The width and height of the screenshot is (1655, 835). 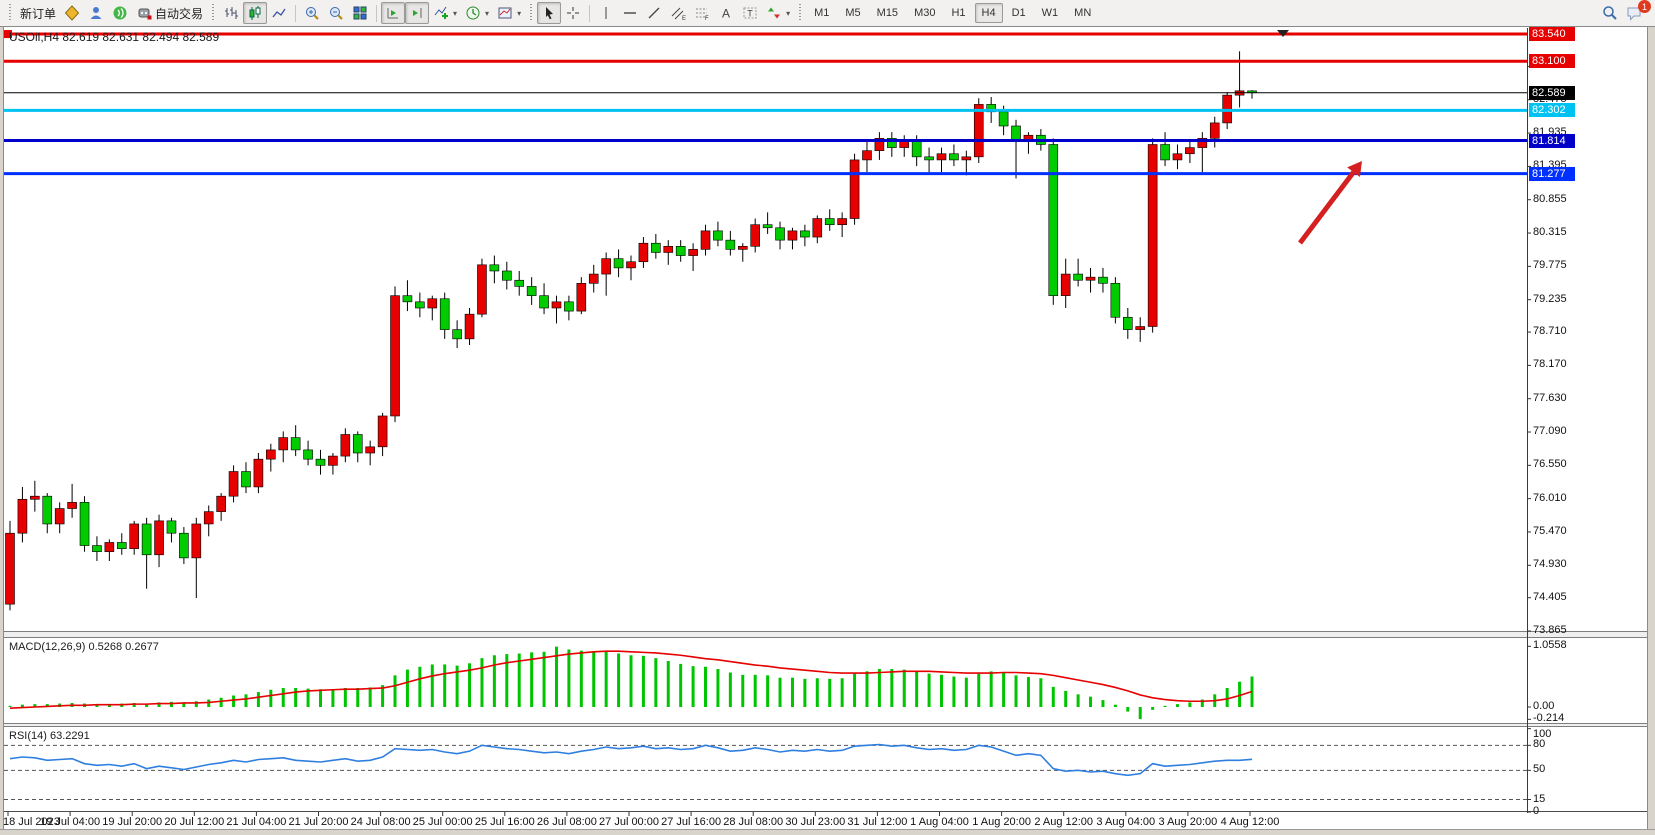 I want to click on rsi-indicator-label: RSI(14) 63.2291, so click(x=49, y=736).